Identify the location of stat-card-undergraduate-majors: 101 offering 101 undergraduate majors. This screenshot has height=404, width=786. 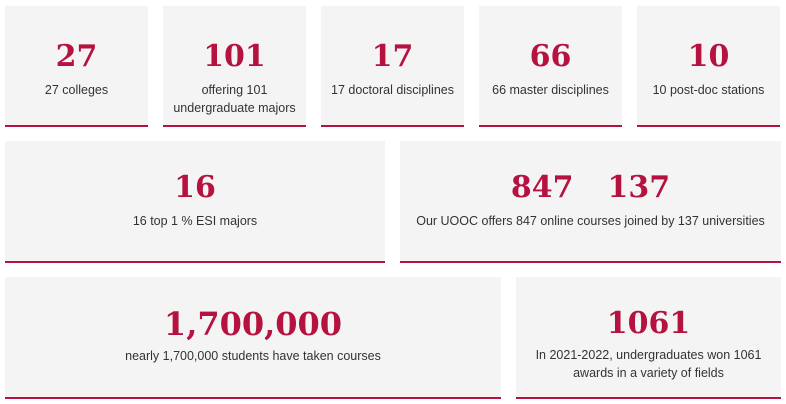
(234, 66).